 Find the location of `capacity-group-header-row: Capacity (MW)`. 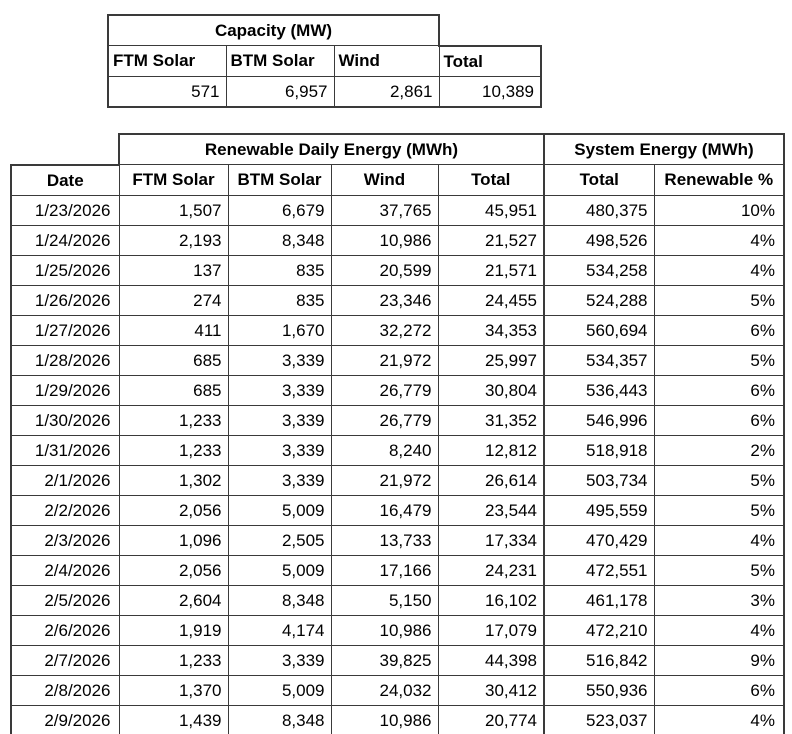

capacity-group-header-row: Capacity (MW) is located at coordinates (324, 30).